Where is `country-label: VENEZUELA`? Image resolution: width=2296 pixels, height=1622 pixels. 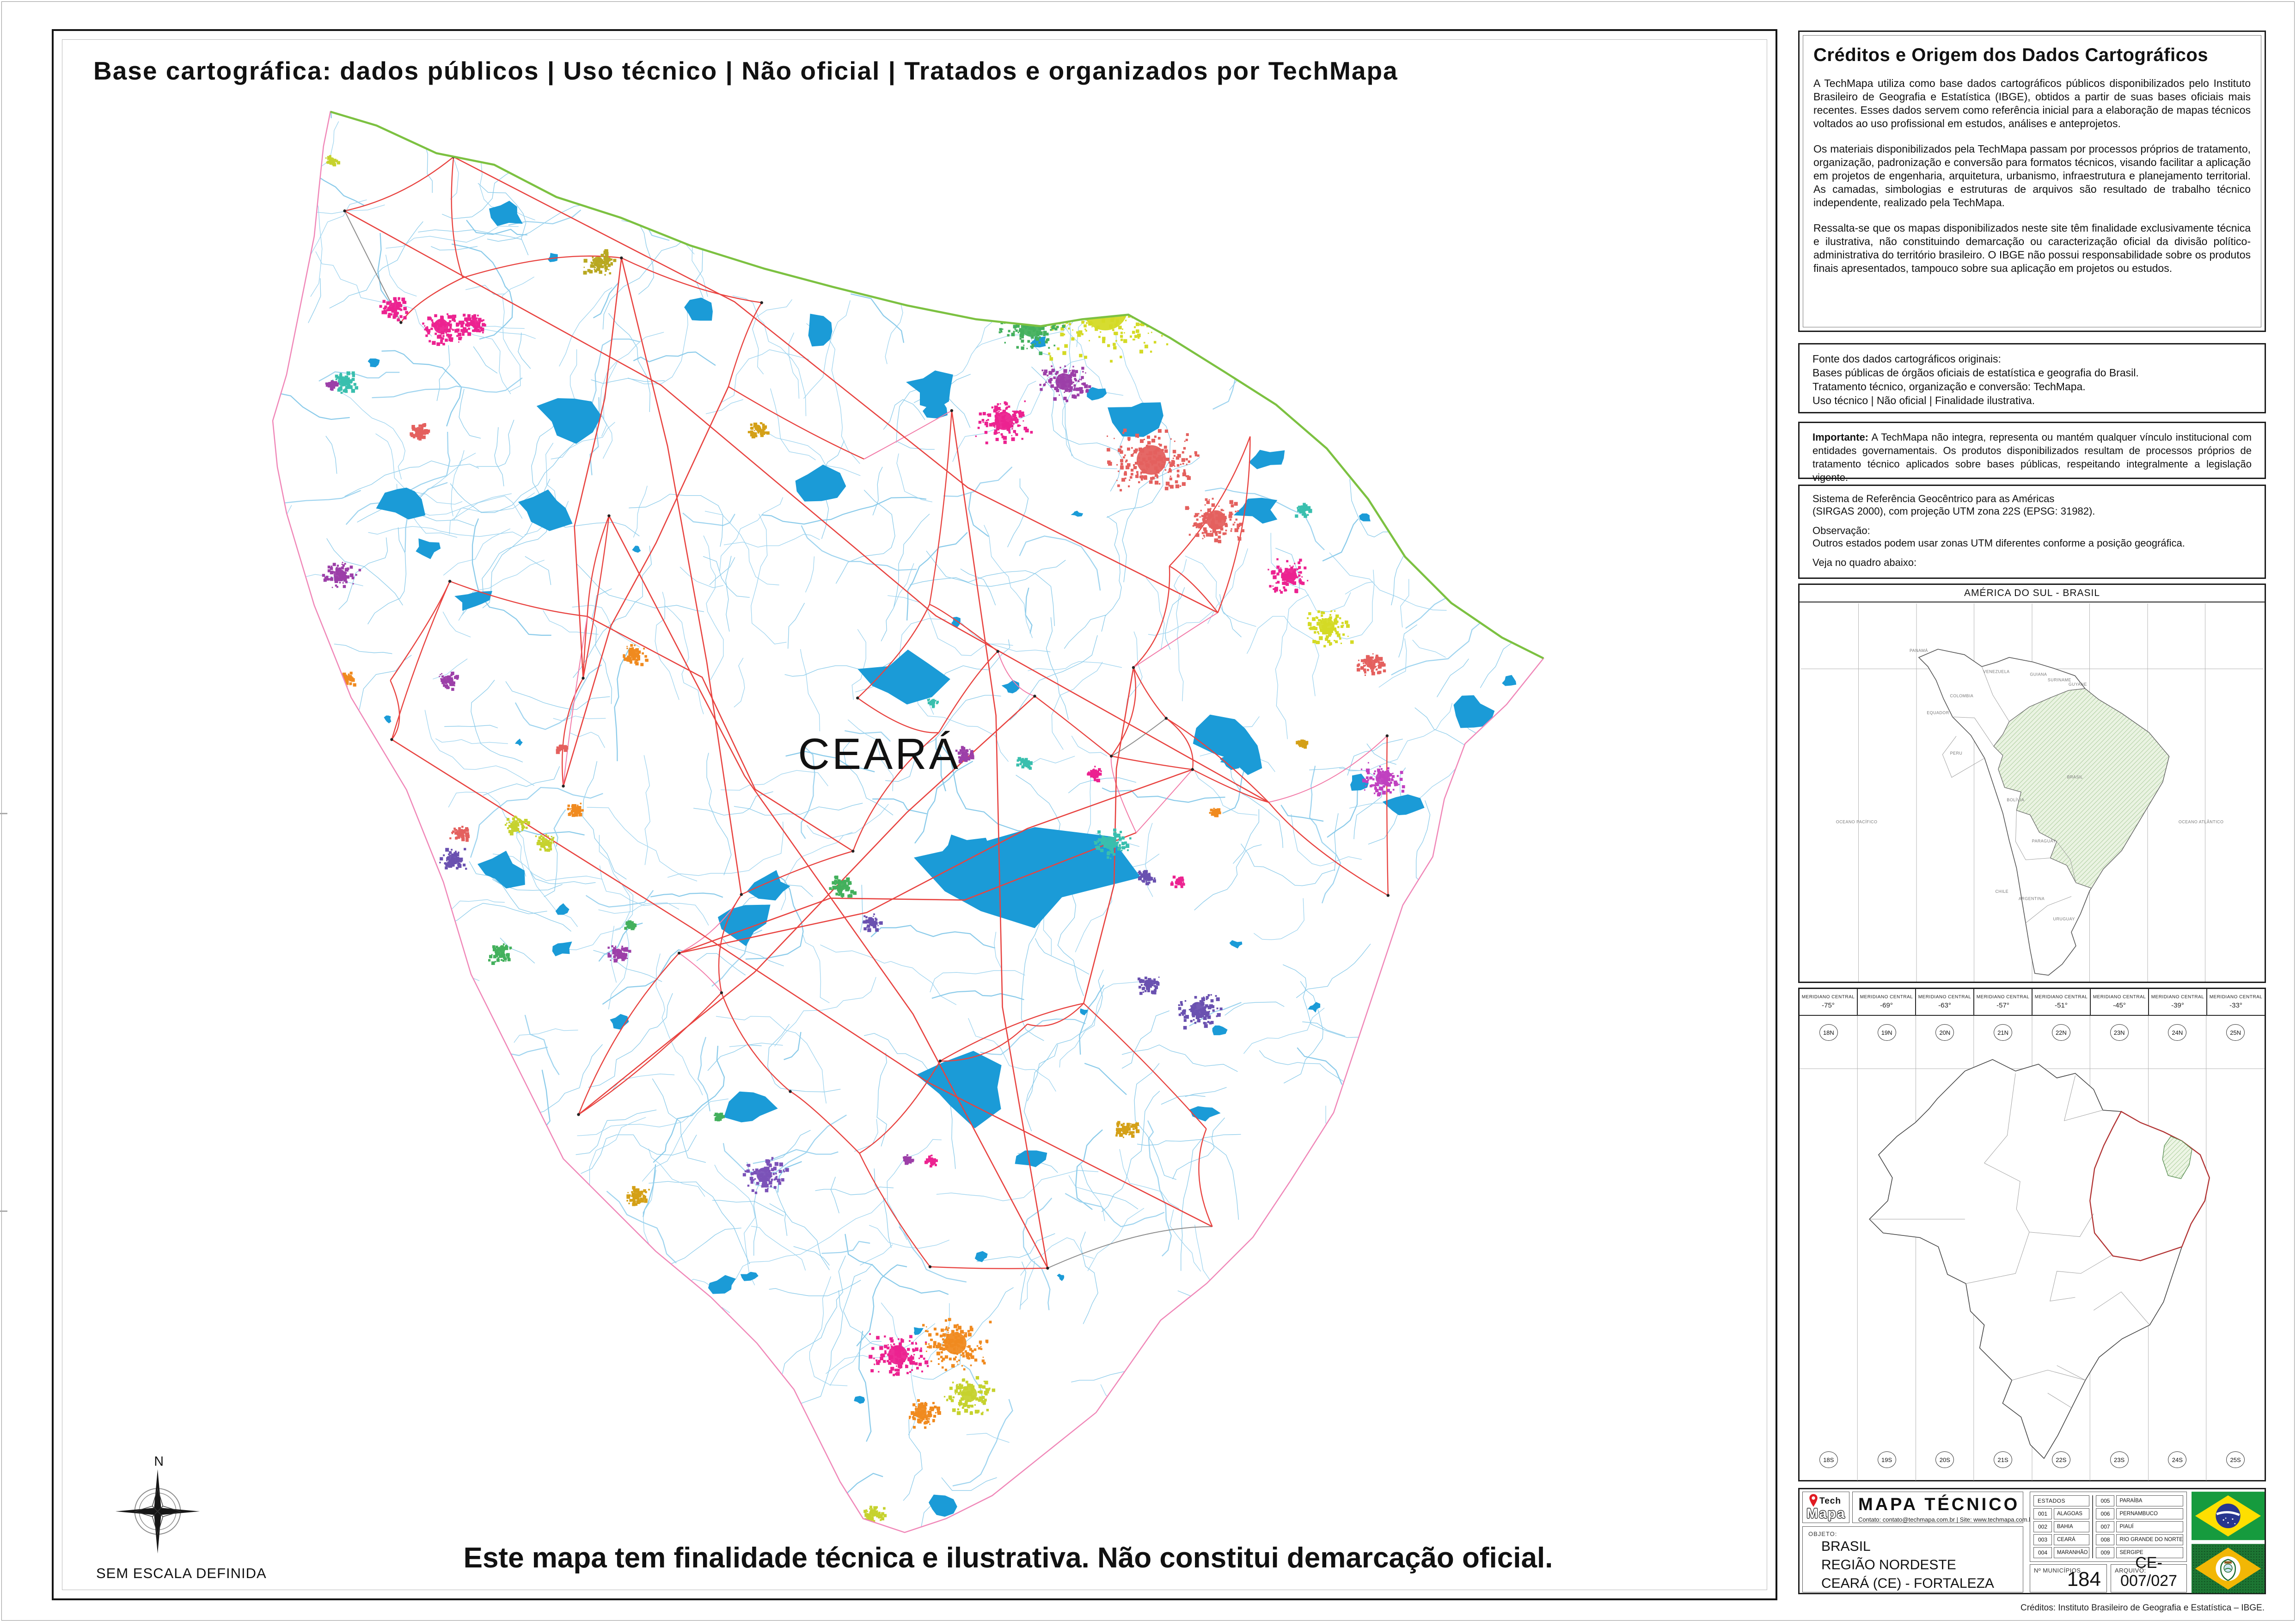
country-label: VENEZUELA is located at coordinates (1996, 672).